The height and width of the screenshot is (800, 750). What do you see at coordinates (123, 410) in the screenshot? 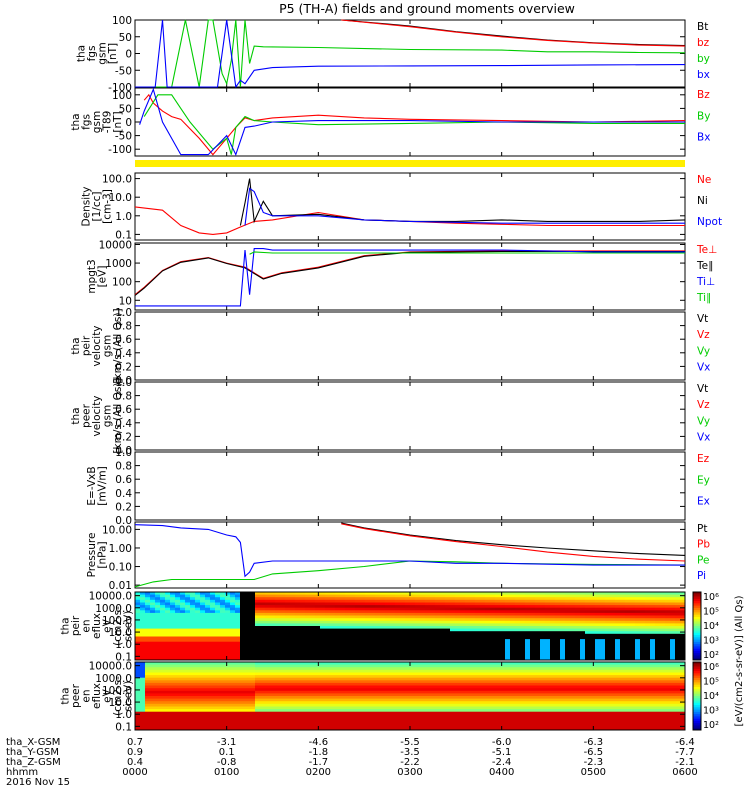
I see `y-tick-label: 0.6` at bounding box center [123, 410].